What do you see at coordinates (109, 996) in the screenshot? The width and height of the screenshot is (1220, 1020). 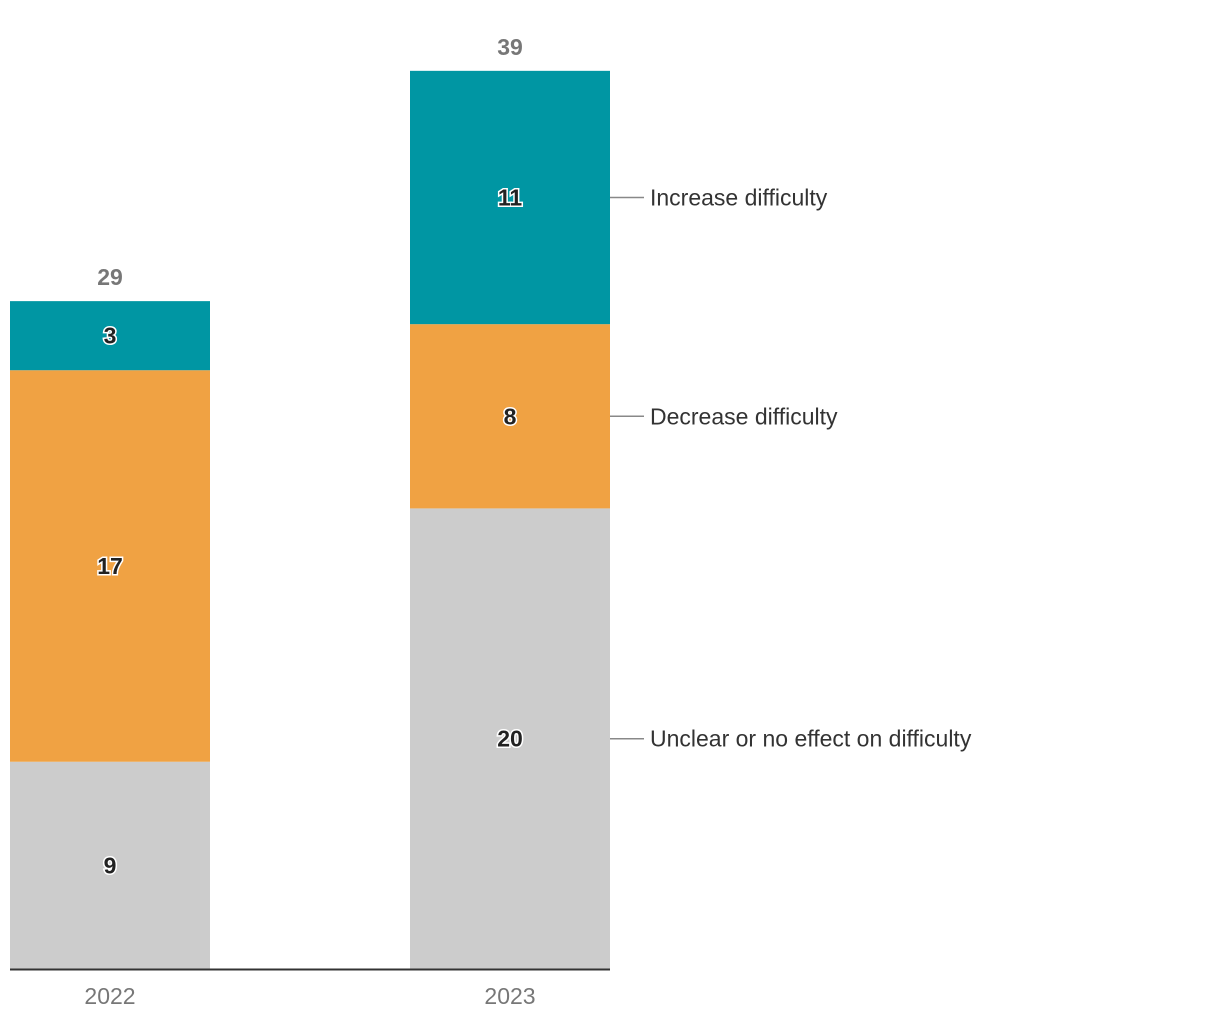 I see `x-tick-label-2022: 2022` at bounding box center [109, 996].